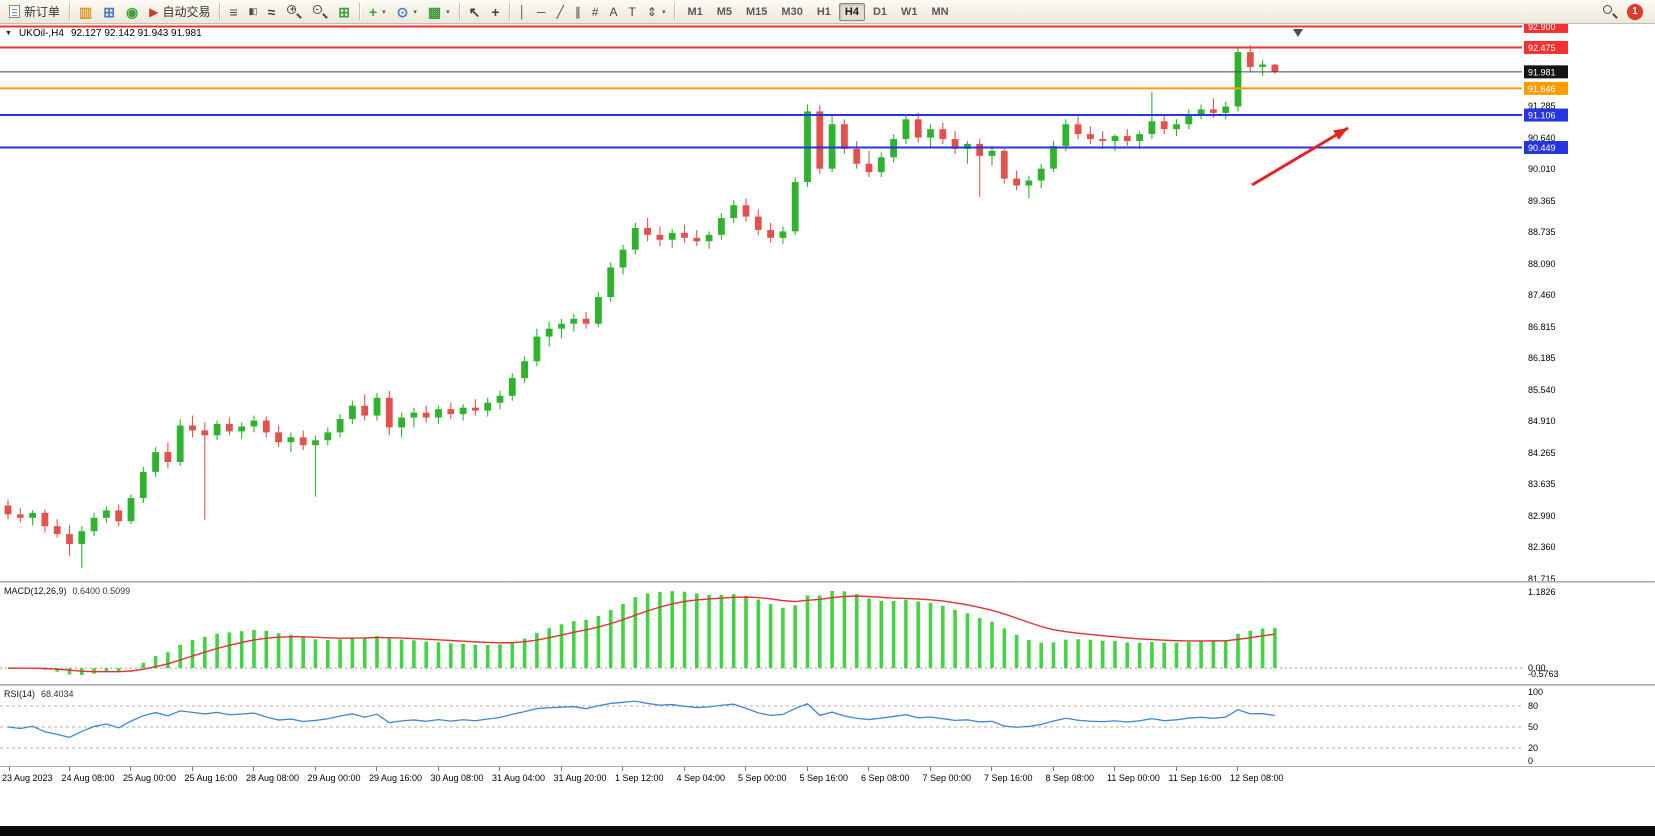  I want to click on rsi-pane: 100 80 50 20 0 RSI(14) 68.4034, so click(827, 726).